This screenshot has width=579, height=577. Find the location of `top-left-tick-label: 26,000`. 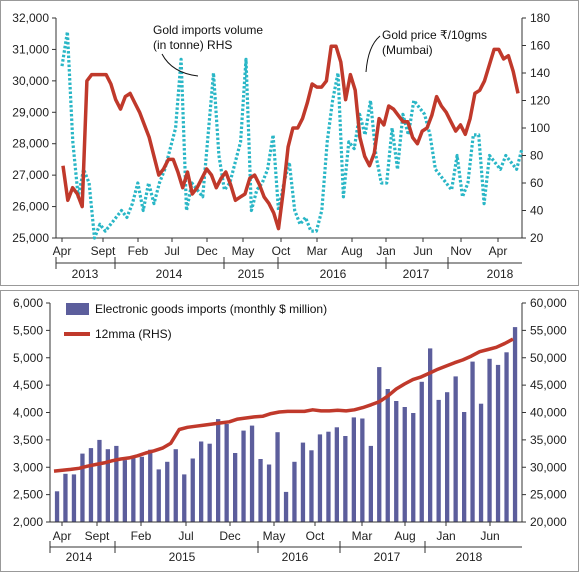

top-left-tick-label: 26,000 is located at coordinates (30, 207).